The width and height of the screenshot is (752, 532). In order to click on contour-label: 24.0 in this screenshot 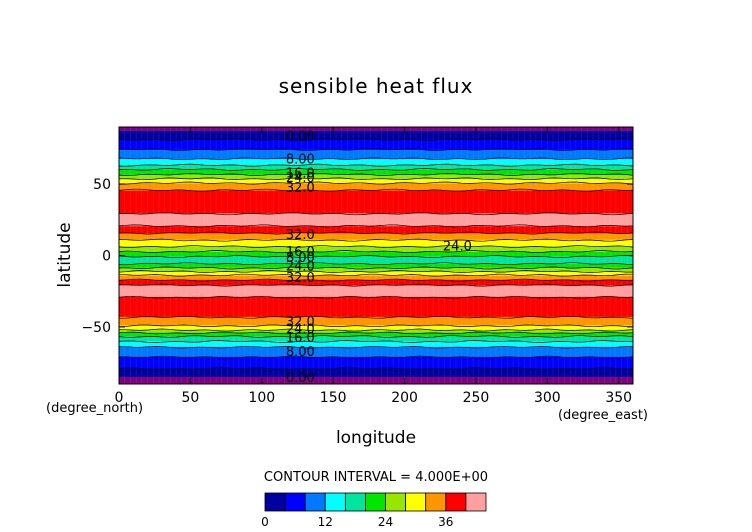, I will do `click(457, 247)`.